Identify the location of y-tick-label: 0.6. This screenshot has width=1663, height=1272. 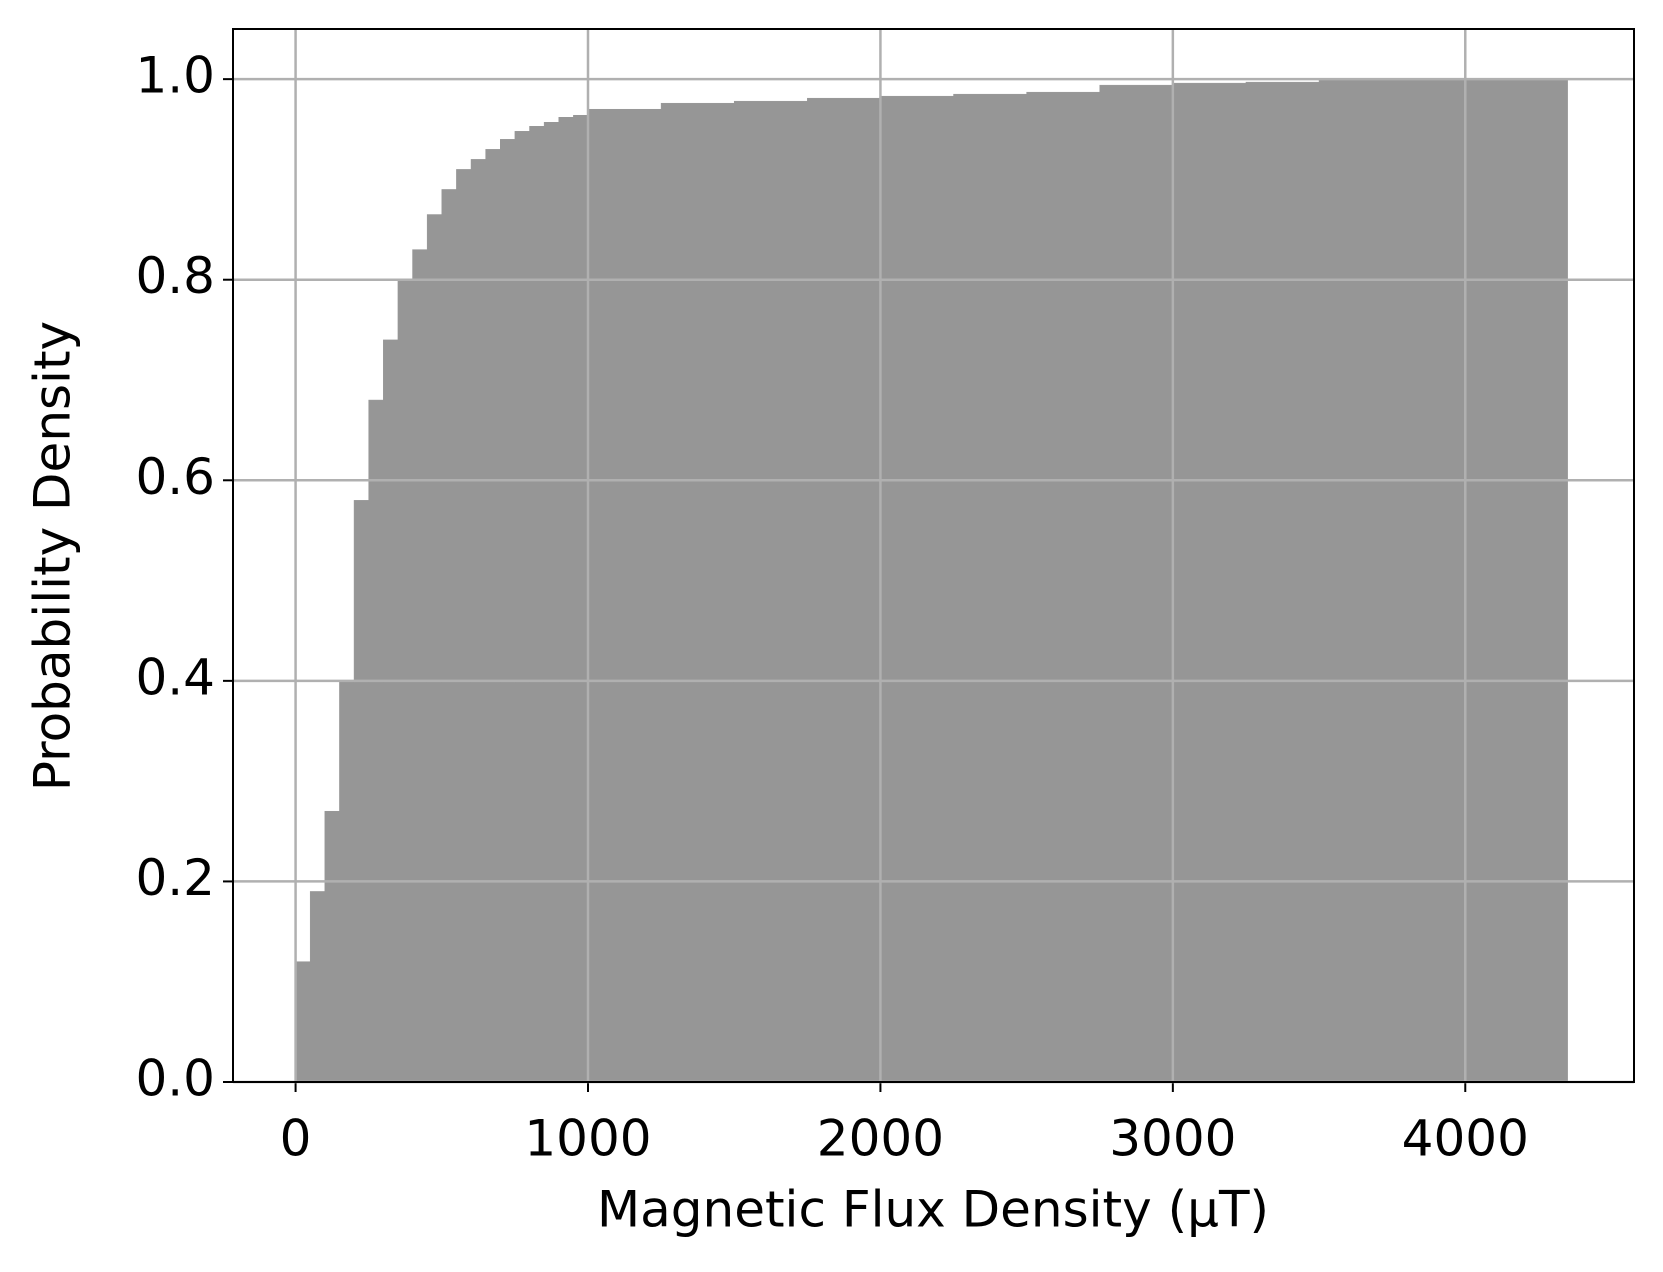
(175, 477).